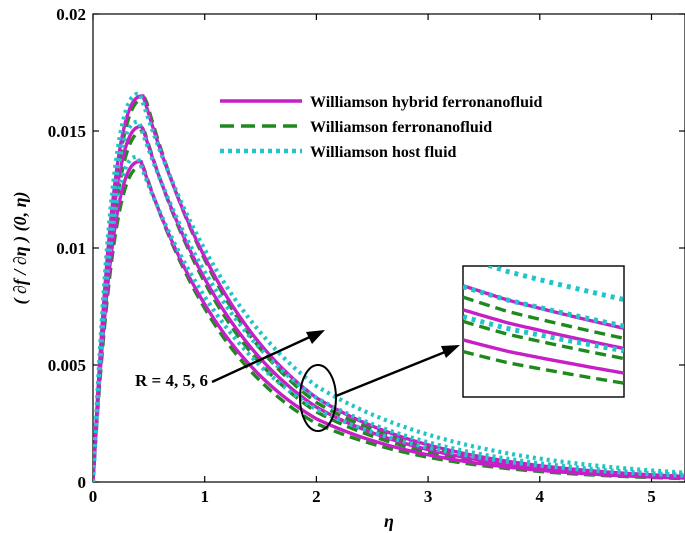  I want to click on inset-line-ferro-R5, so click(543, 340).